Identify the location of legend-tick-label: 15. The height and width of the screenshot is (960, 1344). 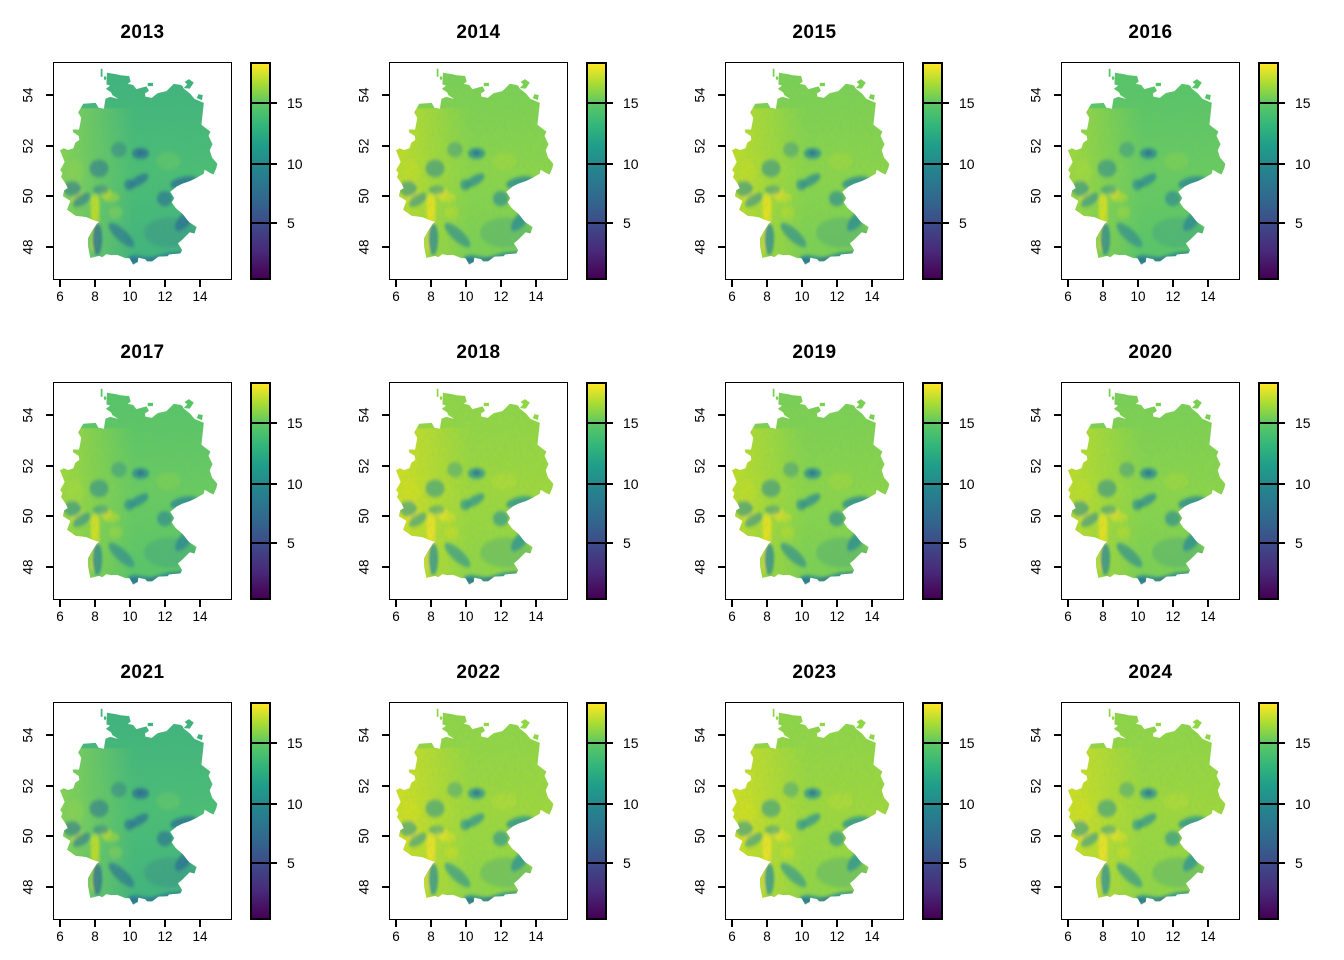
(295, 102).